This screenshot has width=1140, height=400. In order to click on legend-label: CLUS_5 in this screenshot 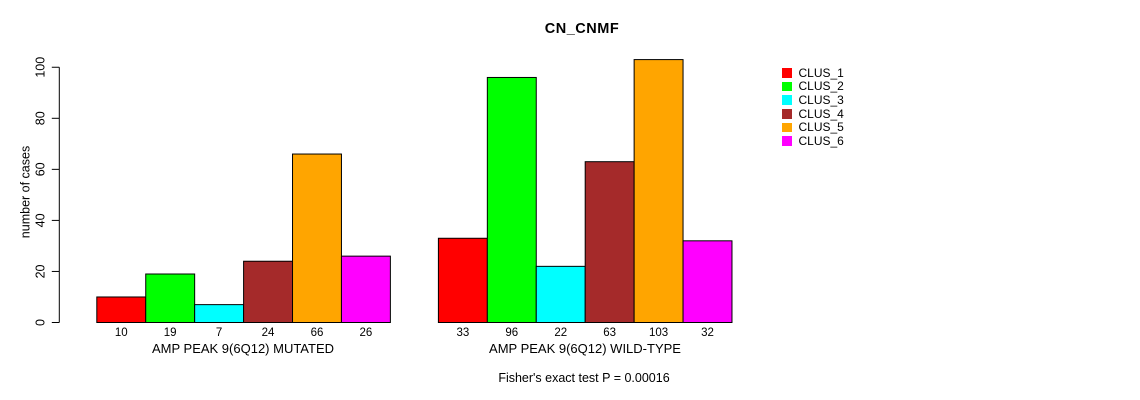, I will do `click(821, 127)`.